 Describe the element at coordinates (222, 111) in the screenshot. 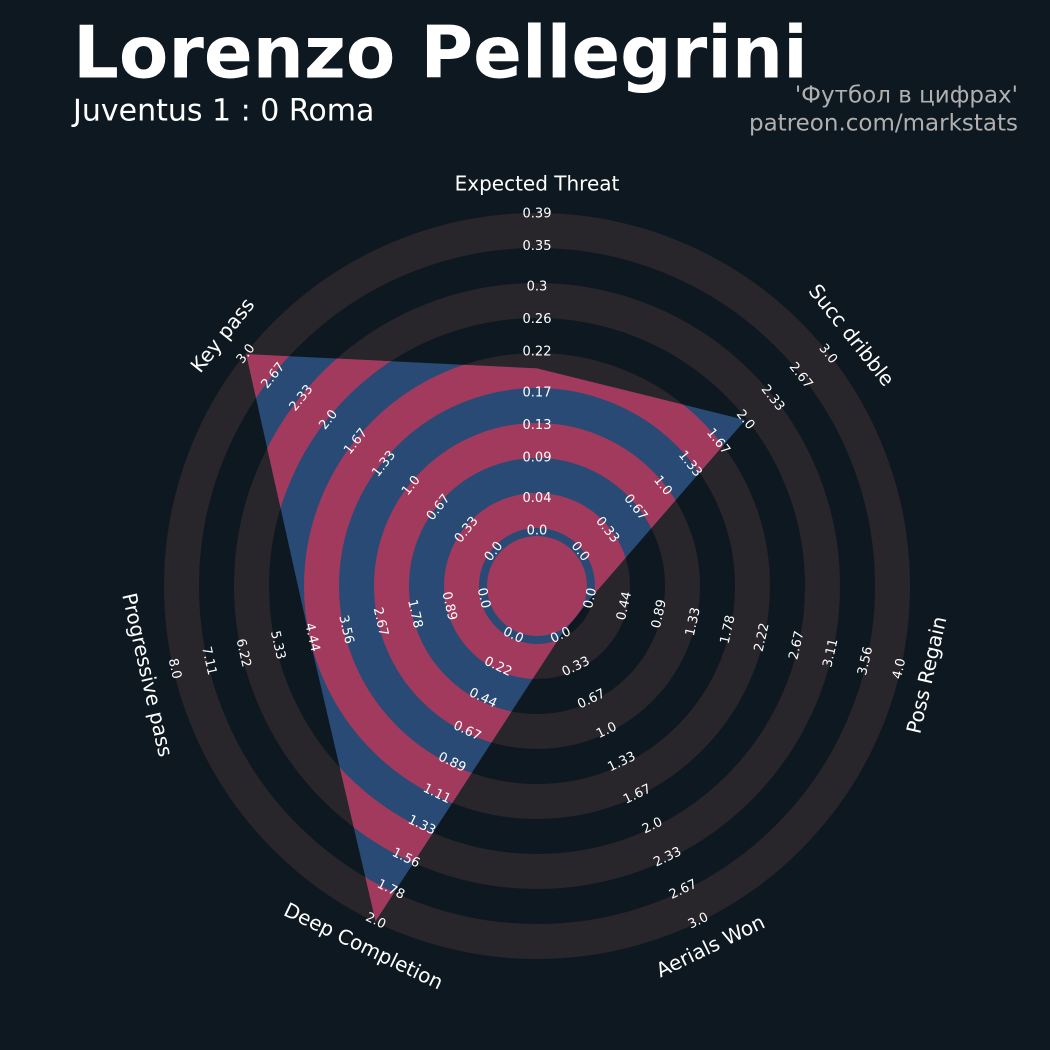

I see `chart-subtitle: Juventus 1 : 0 Roma` at that location.